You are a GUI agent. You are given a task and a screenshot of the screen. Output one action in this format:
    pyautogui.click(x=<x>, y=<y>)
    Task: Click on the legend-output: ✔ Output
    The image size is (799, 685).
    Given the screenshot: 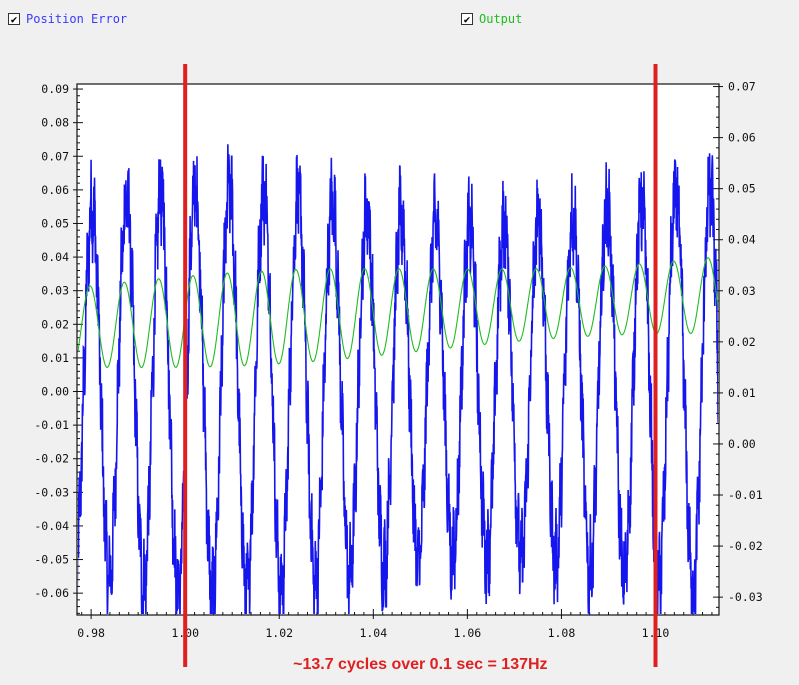 What is the action you would take?
    pyautogui.click(x=491, y=19)
    